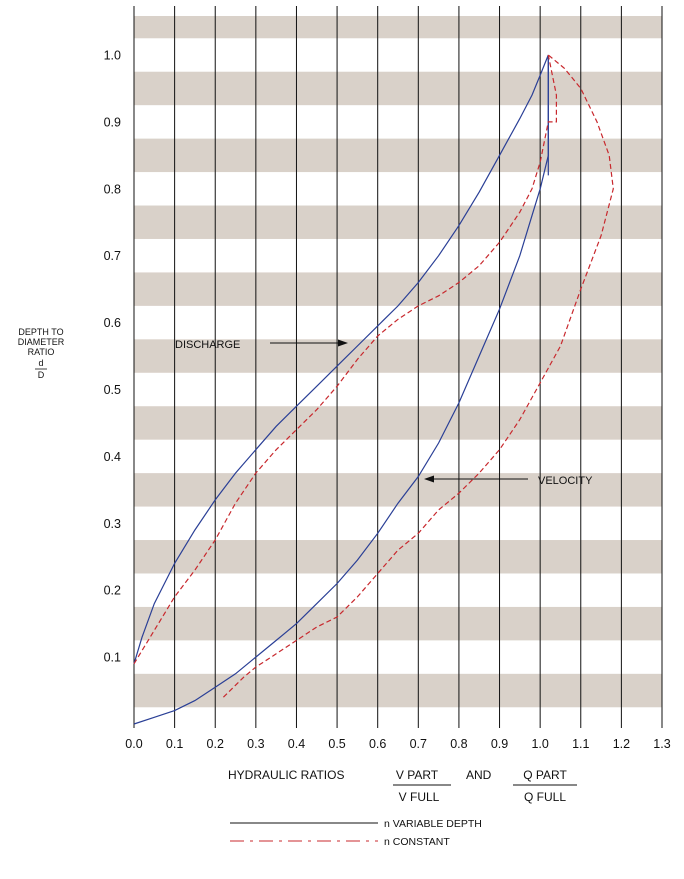 This screenshot has width=684, height=879. I want to click on y-tick-label: 0.7, so click(112, 256).